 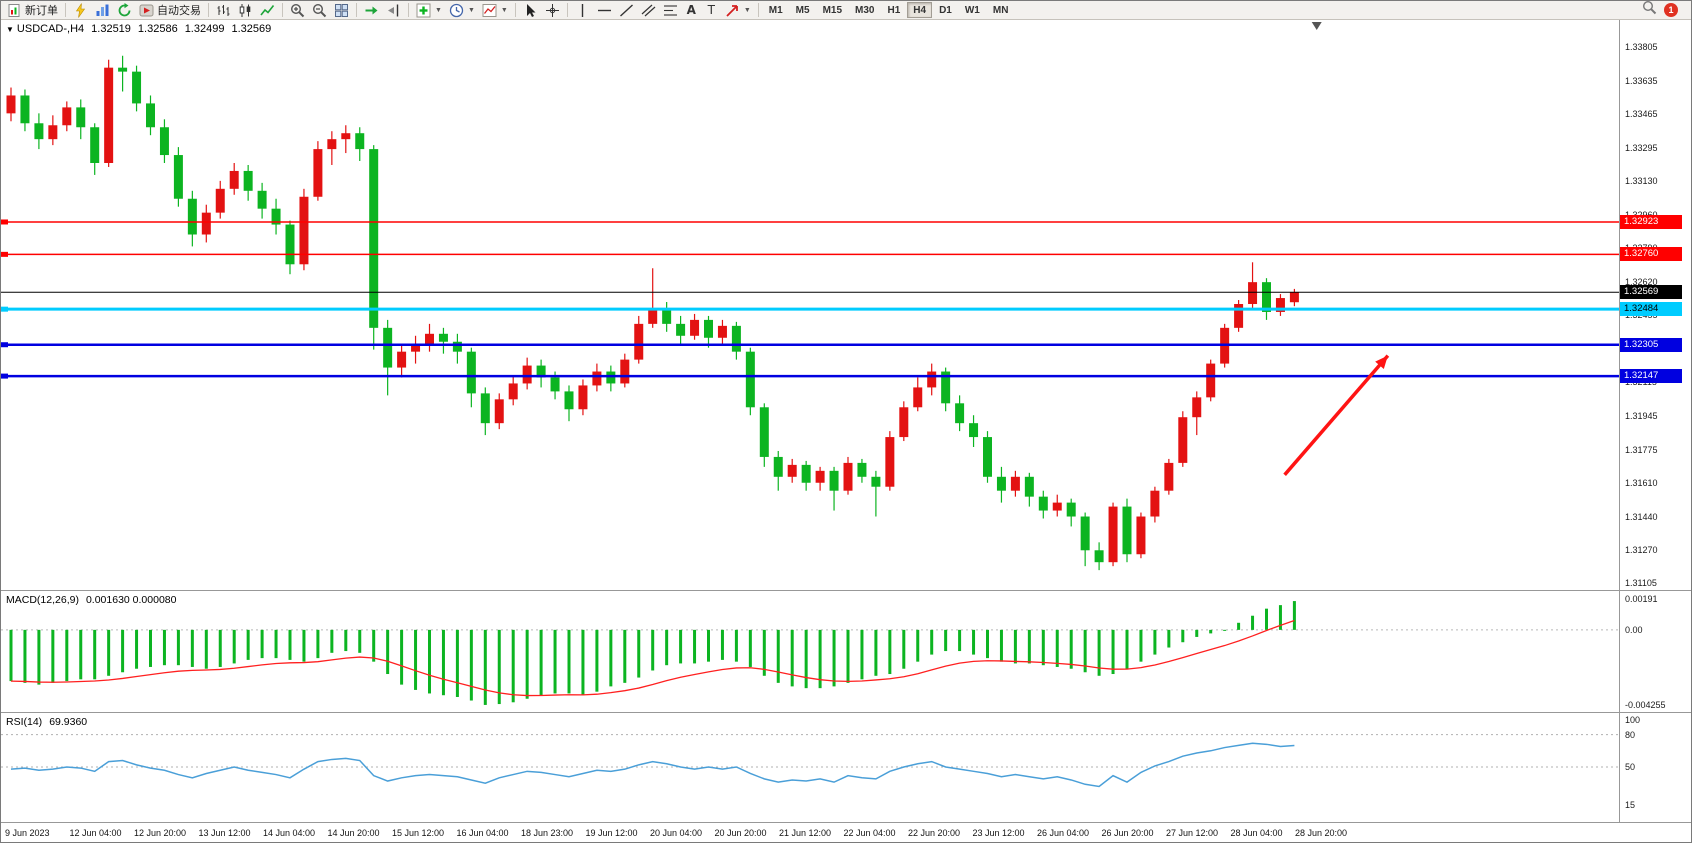 I want to click on crosshair-button, so click(x=552, y=10).